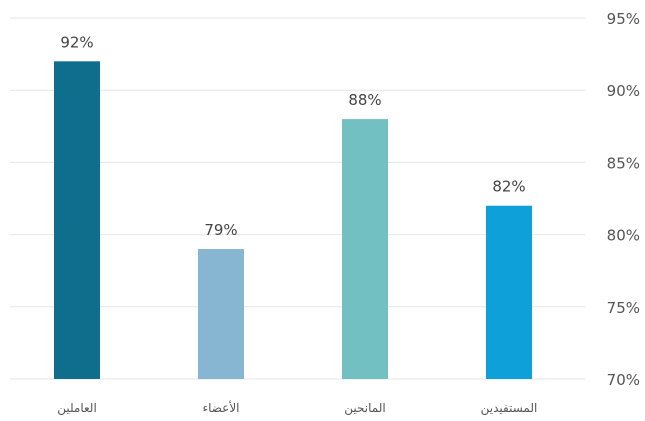  I want to click on category-label: الأعضاء, so click(220, 407).